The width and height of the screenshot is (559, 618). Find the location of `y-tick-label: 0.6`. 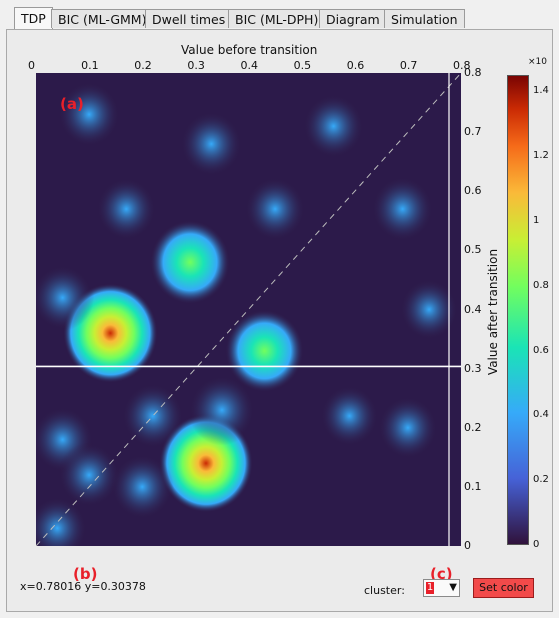

y-tick-label: 0.6 is located at coordinates (473, 191).